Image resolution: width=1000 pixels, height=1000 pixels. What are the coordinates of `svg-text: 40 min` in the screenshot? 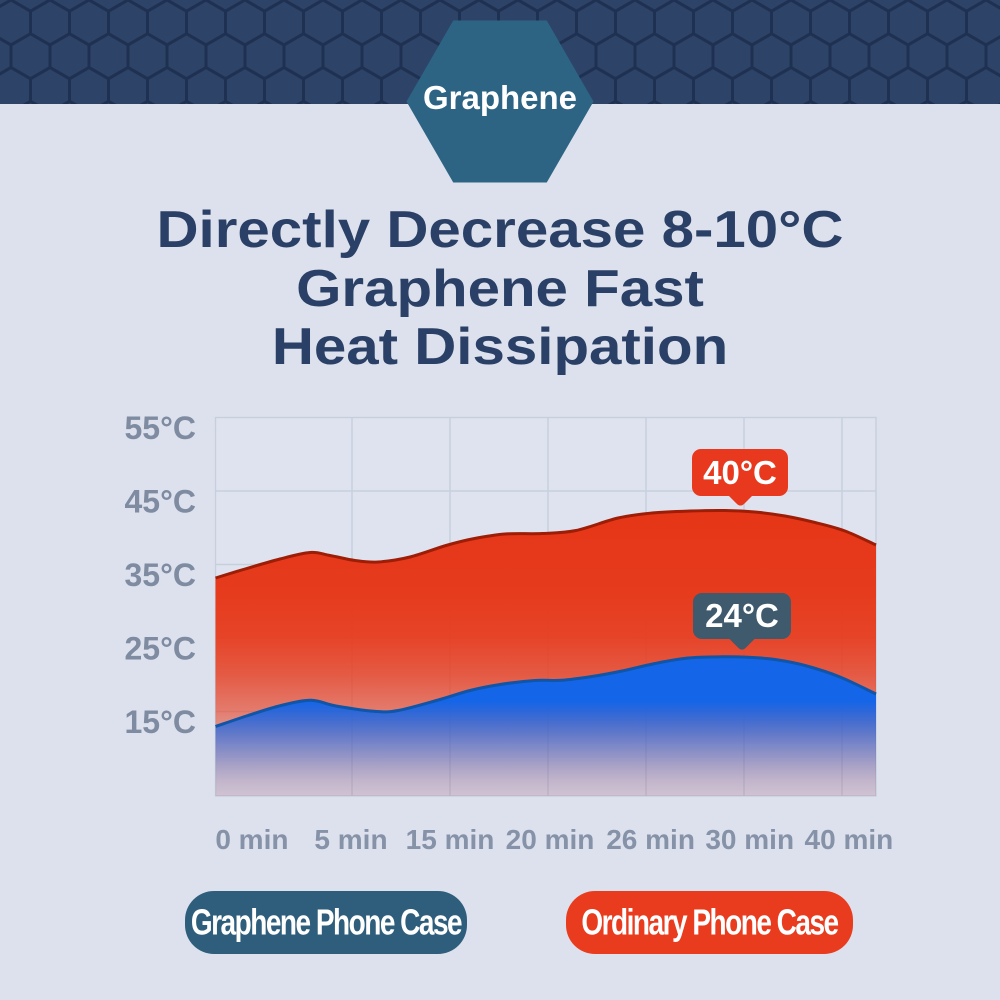 It's located at (849, 839).